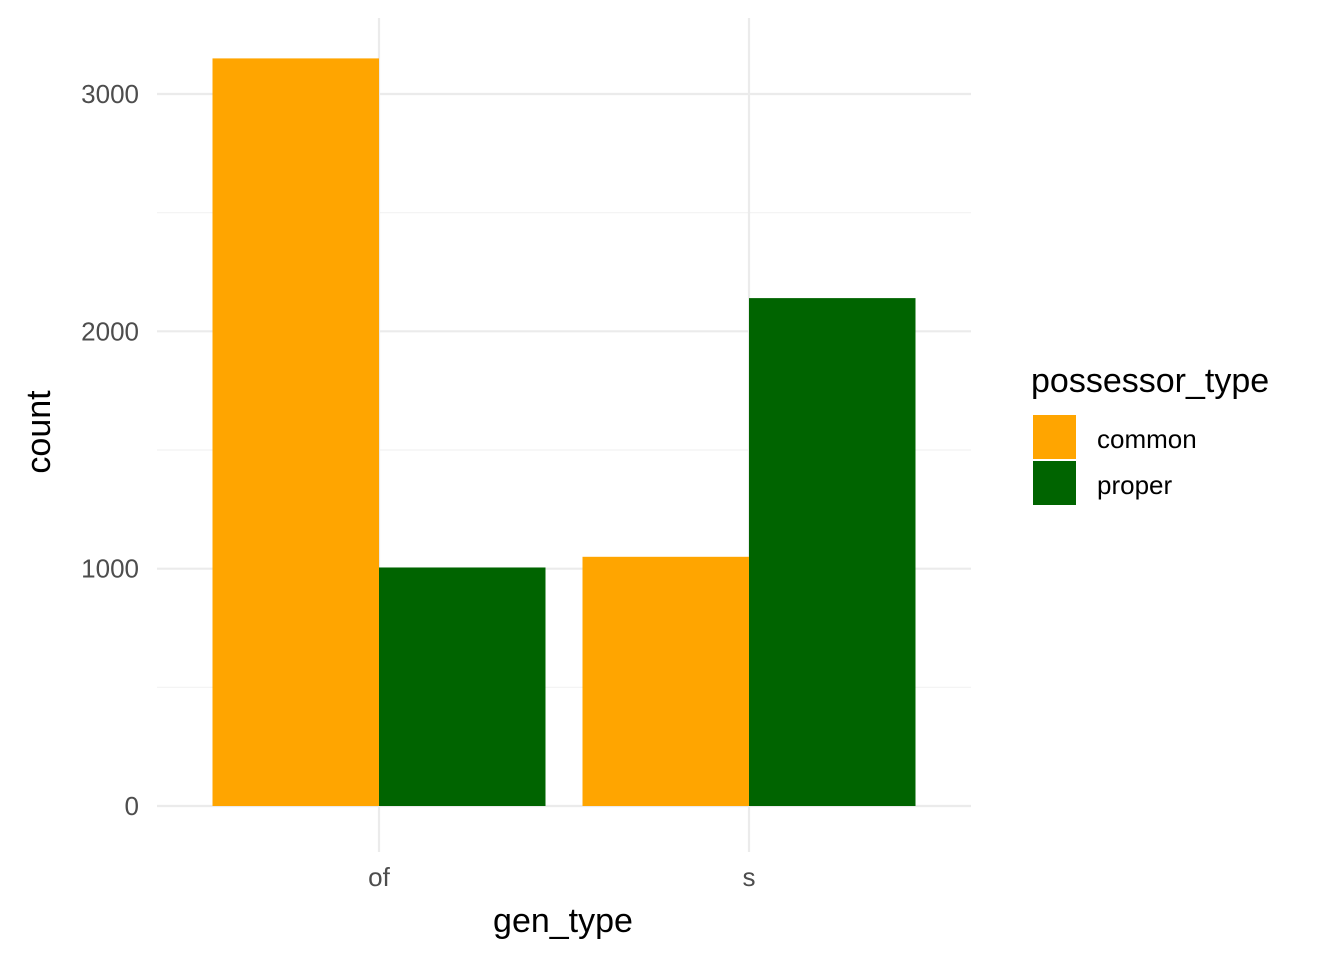  Describe the element at coordinates (1054, 483) in the screenshot. I see `legend-key-proper` at that location.